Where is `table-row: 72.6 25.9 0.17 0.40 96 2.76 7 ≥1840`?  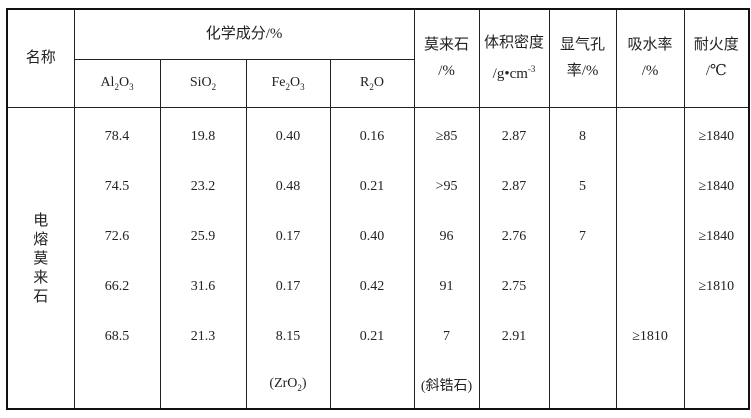 table-row: 72.6 25.9 0.17 0.40 96 2.76 7 ≥1840 is located at coordinates (378, 236).